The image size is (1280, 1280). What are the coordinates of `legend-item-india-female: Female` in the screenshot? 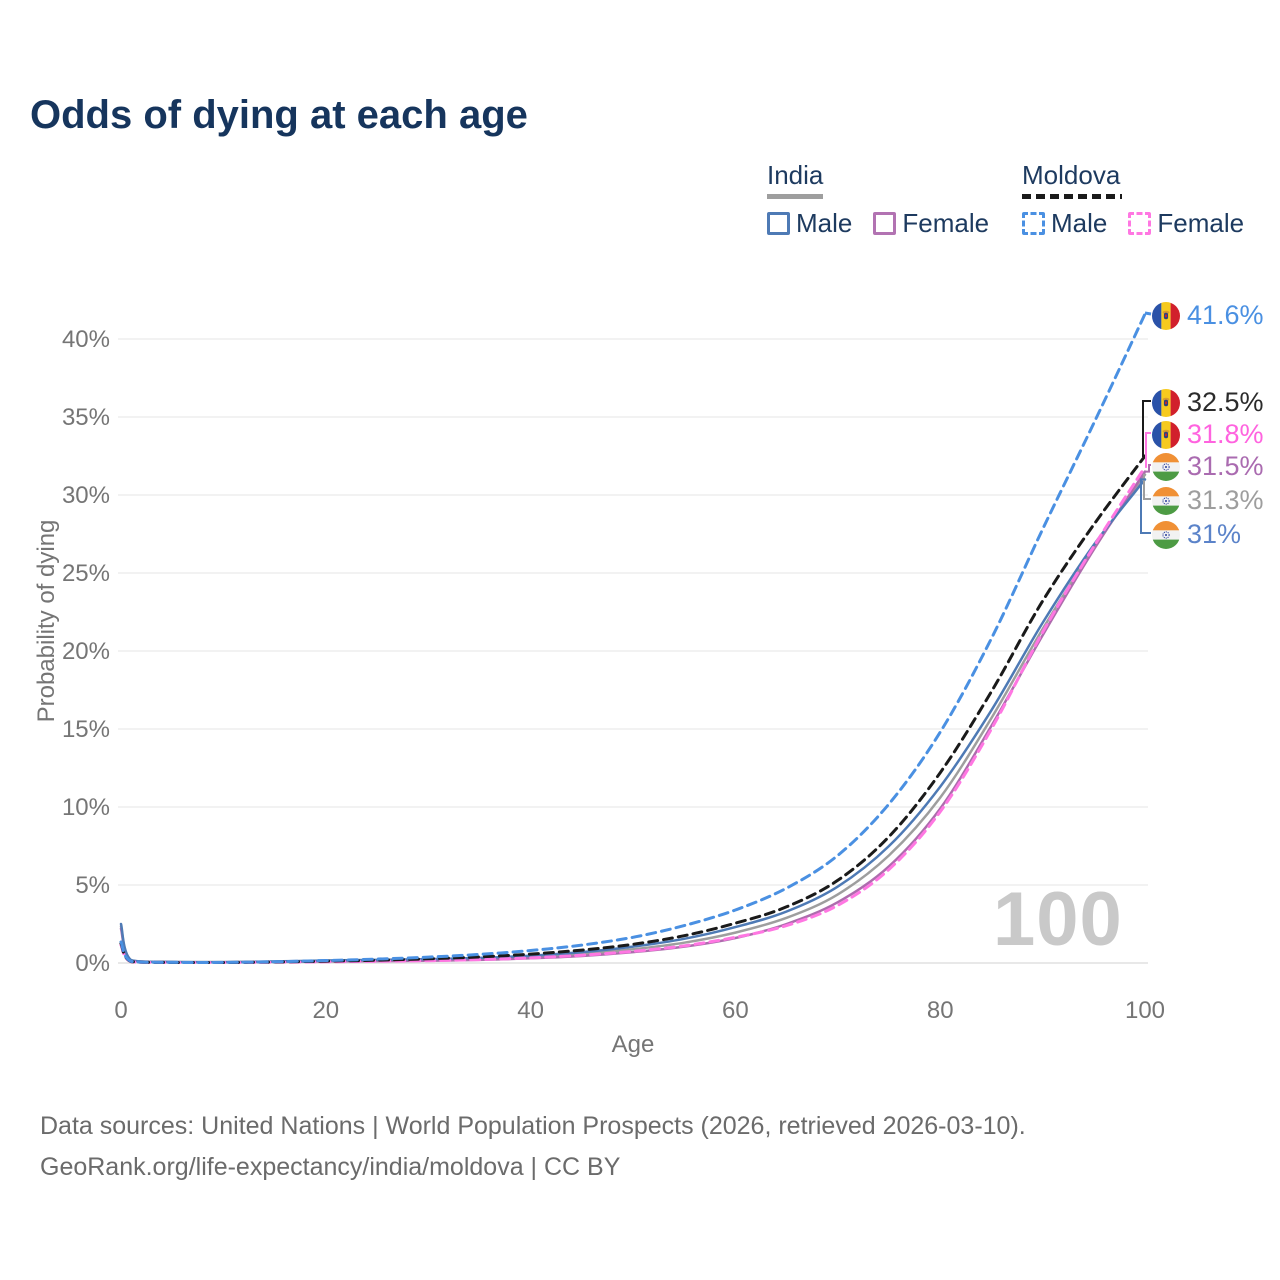 It's located at (931, 223).